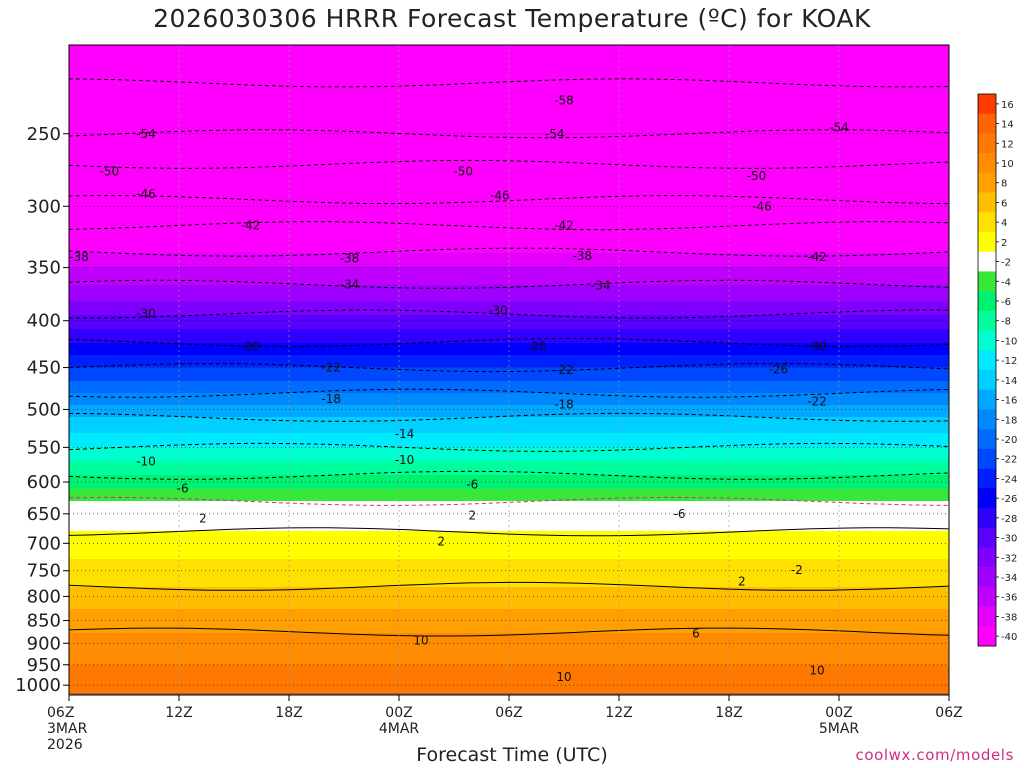 Image resolution: width=1024 pixels, height=768 pixels. I want to click on colorbar-label: -8, so click(1006, 322).